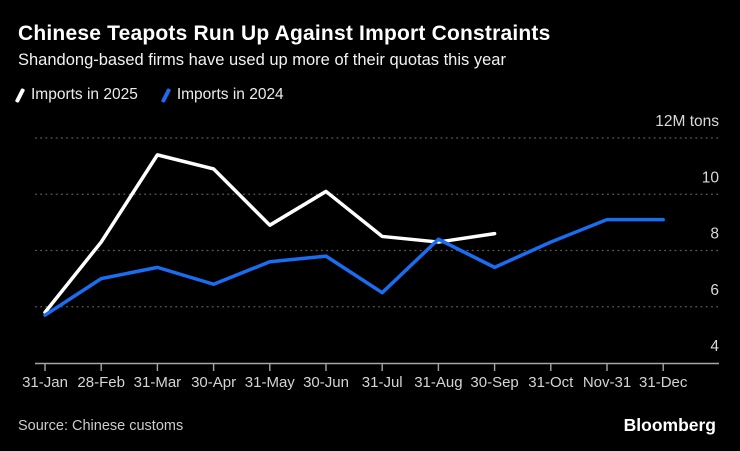 This screenshot has height=451, width=740. What do you see at coordinates (494, 382) in the screenshot?
I see `x-tick-label: 30-Sep` at bounding box center [494, 382].